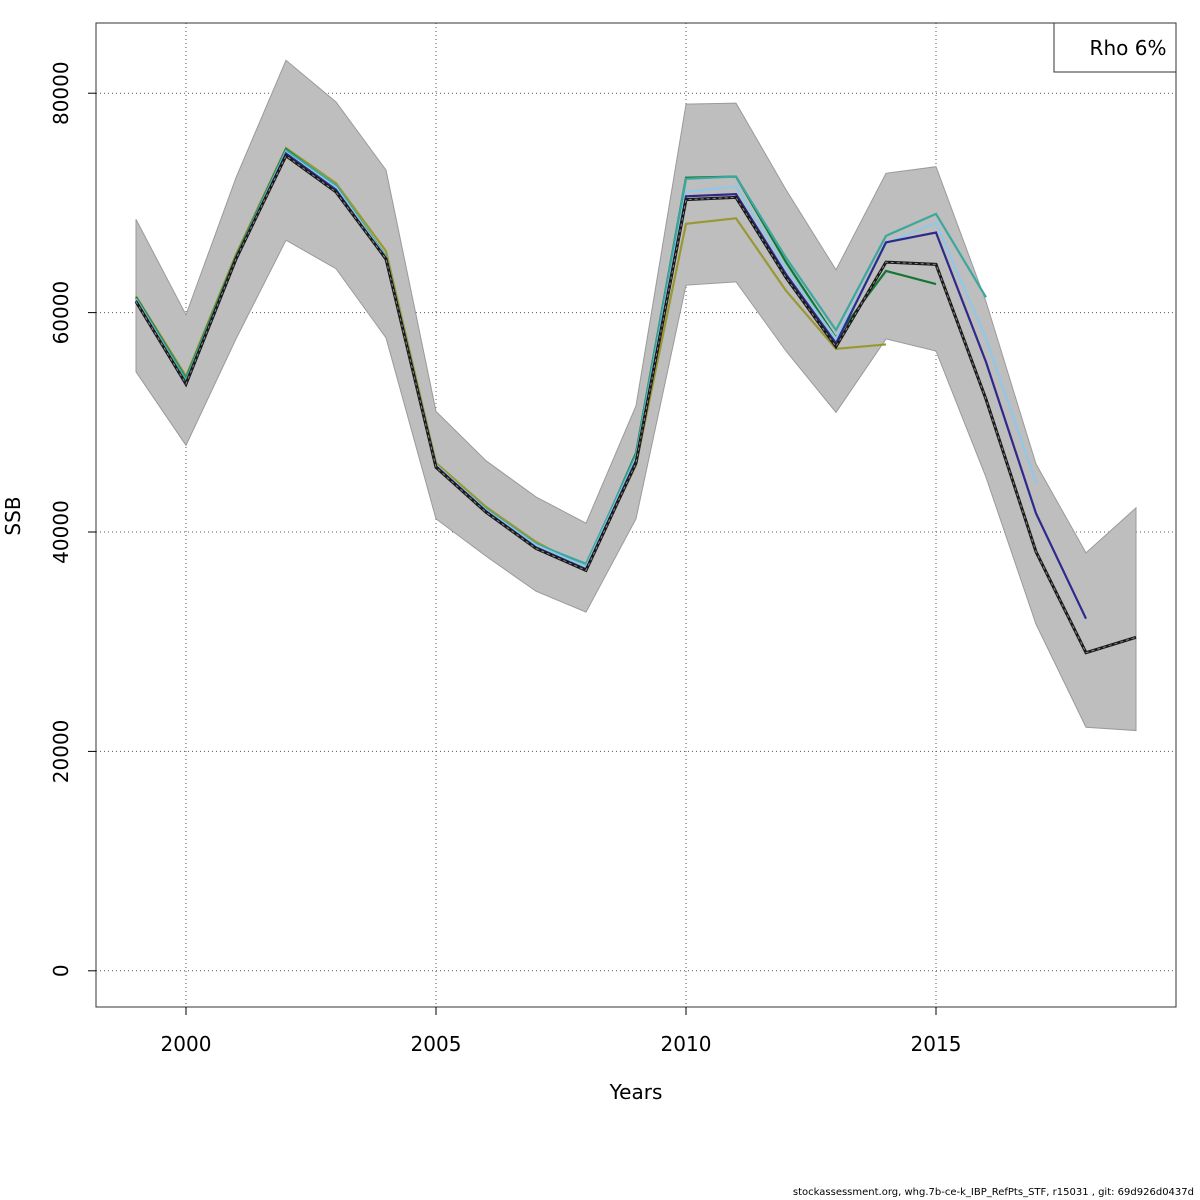  Describe the element at coordinates (561, 1031) in the screenshot. I see `x-axis: 2000 2005 2010 2015` at that location.